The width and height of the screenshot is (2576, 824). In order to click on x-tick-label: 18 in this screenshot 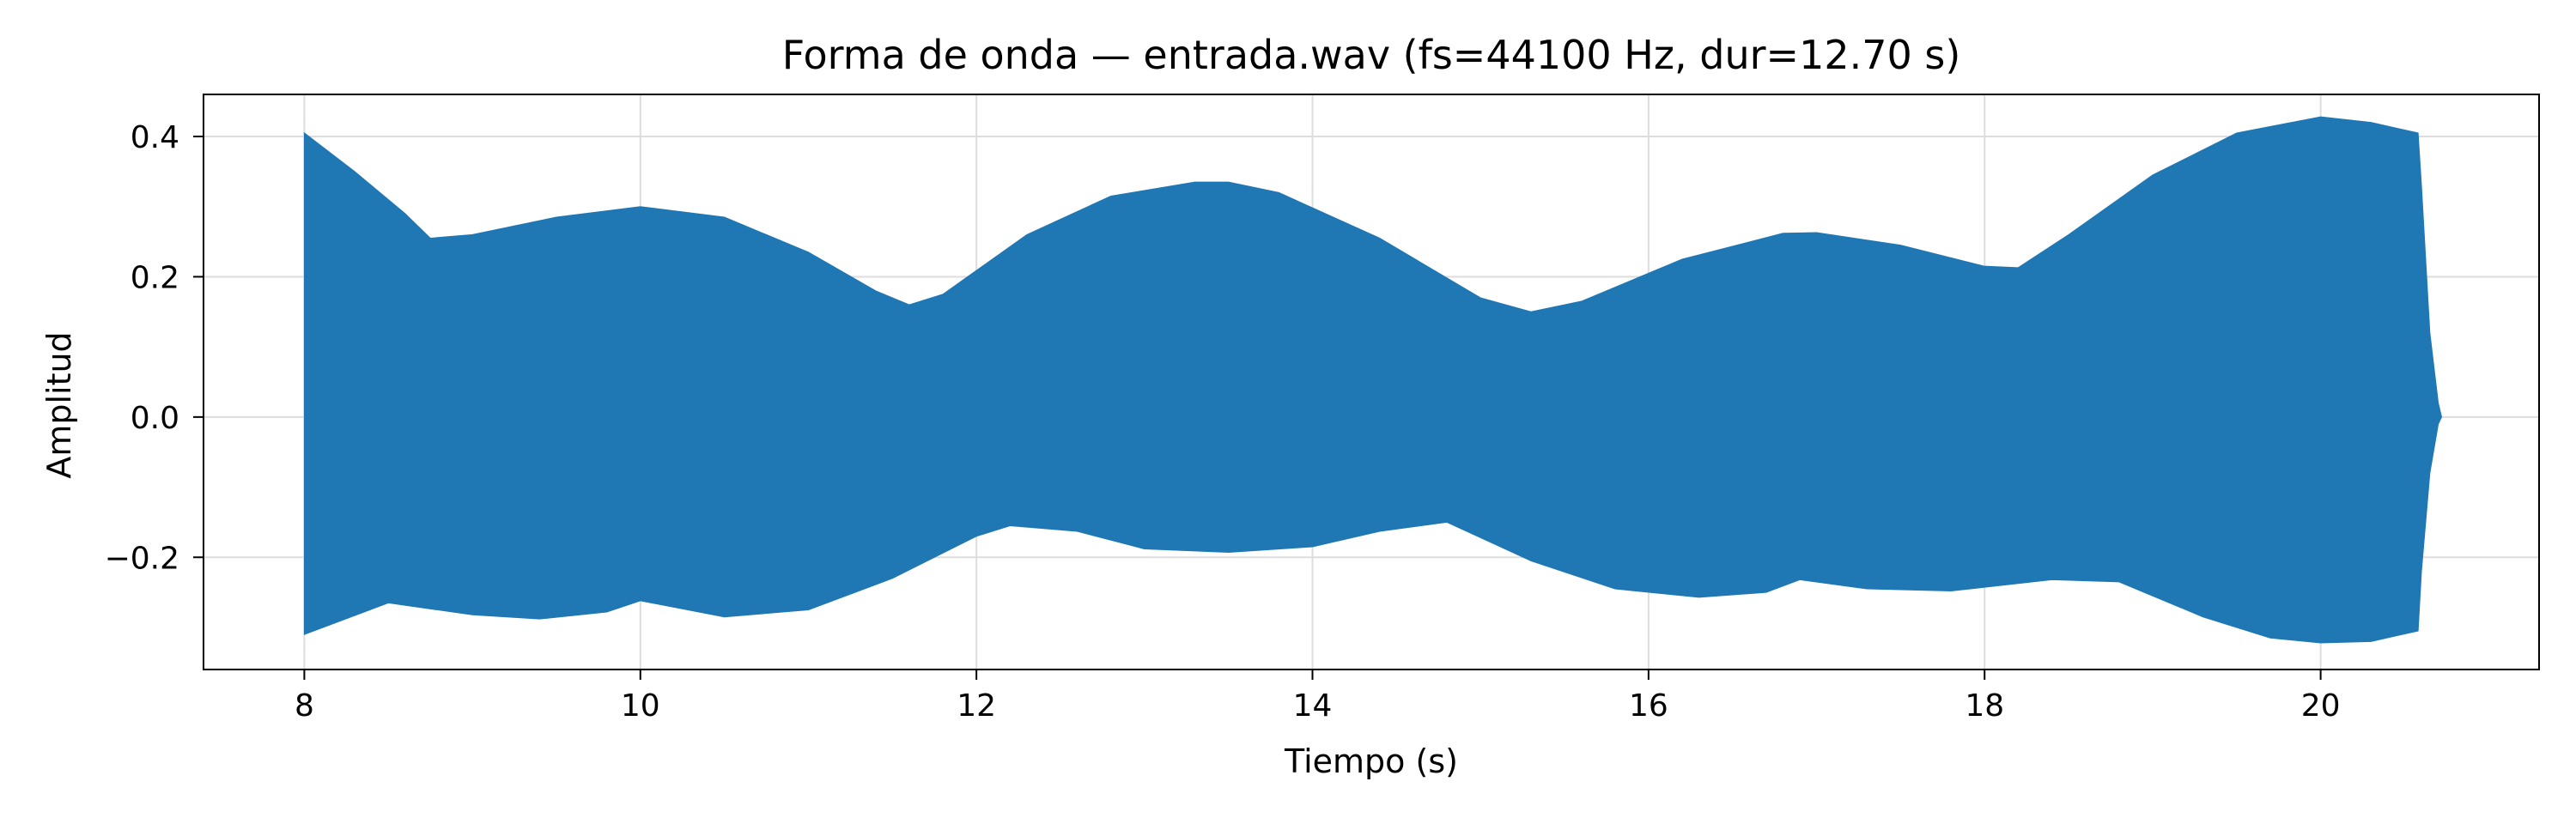, I will do `click(1984, 706)`.